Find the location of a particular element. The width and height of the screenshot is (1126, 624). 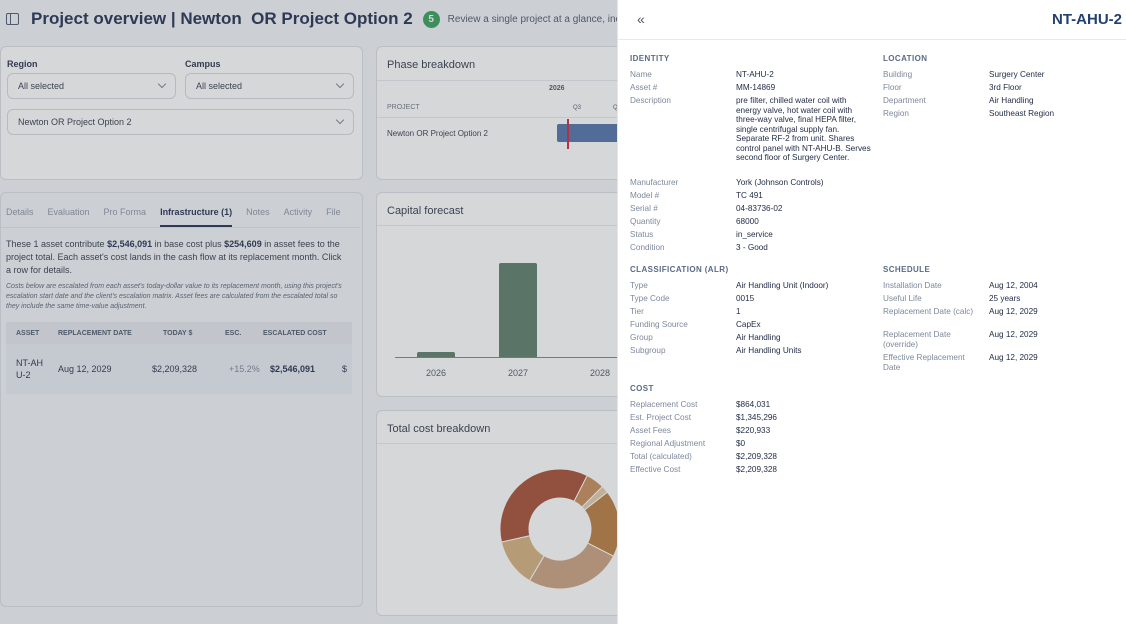

field-value: TC 491 is located at coordinates (749, 195).